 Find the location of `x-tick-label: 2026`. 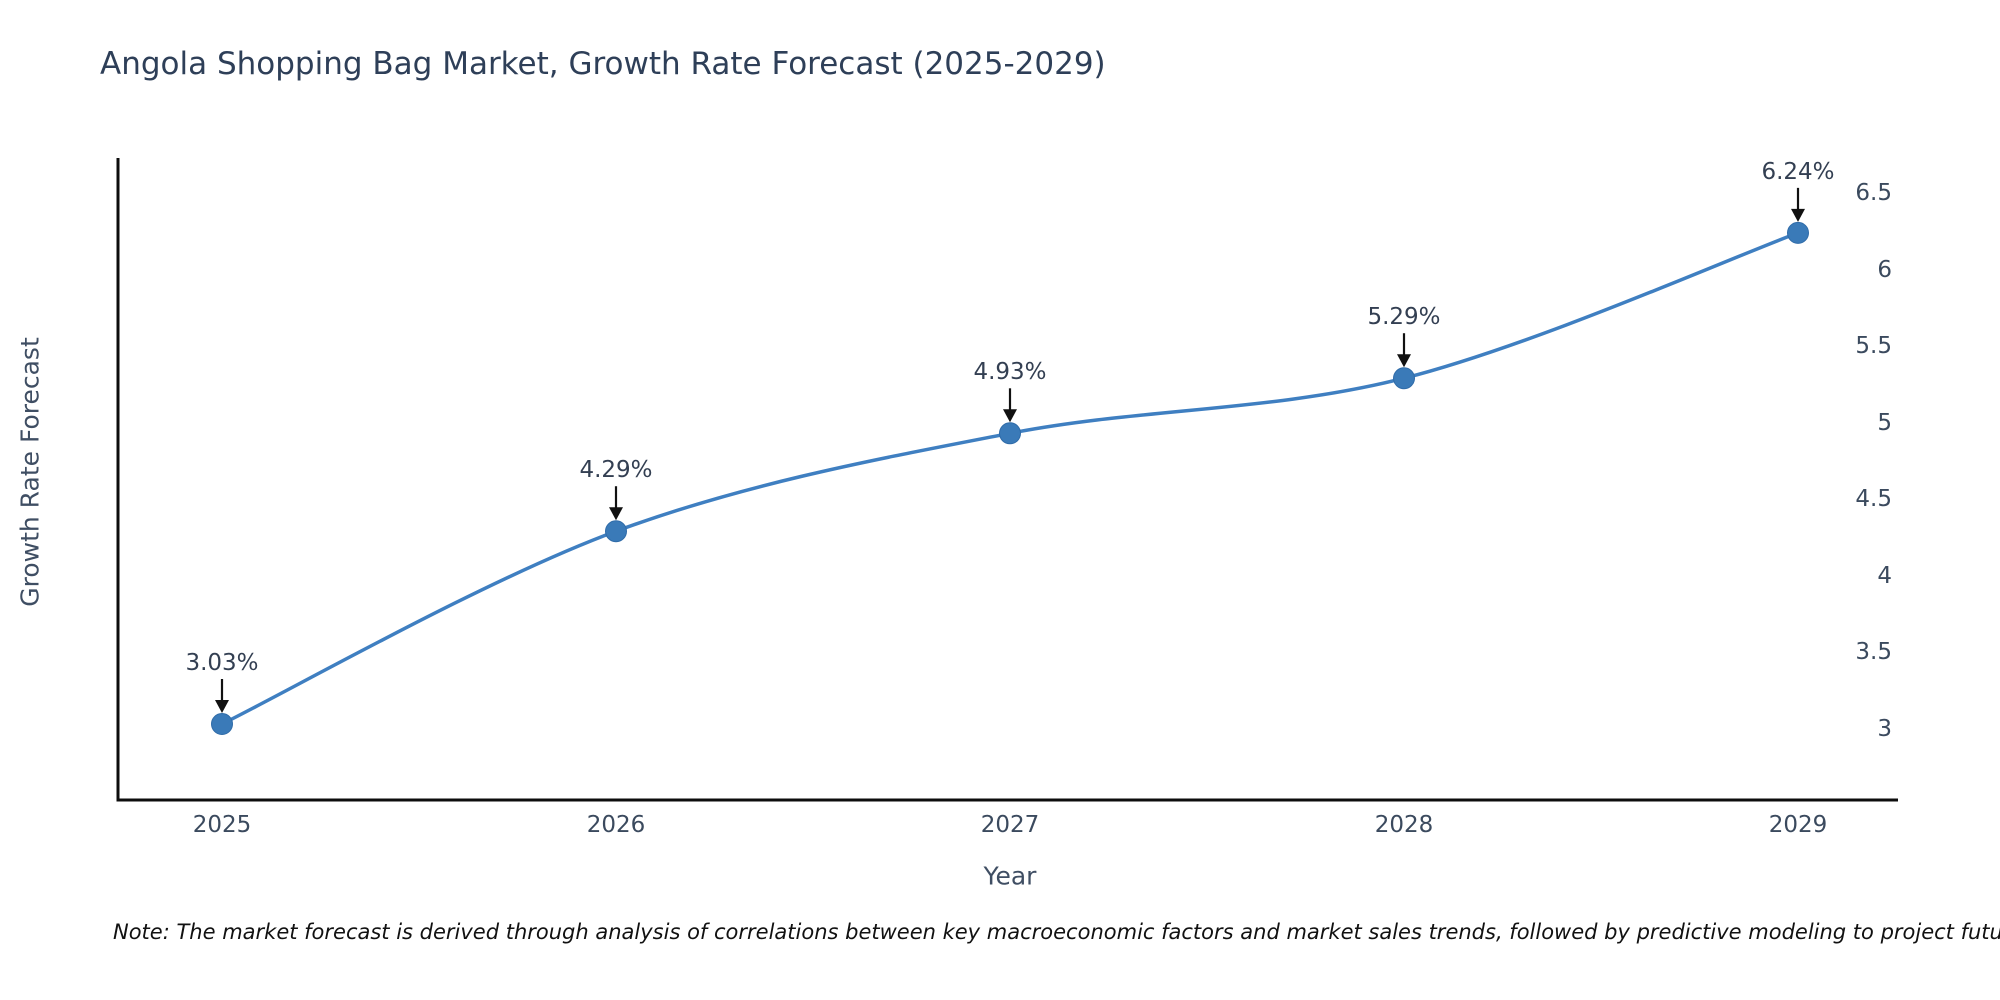

x-tick-label: 2026 is located at coordinates (616, 825).